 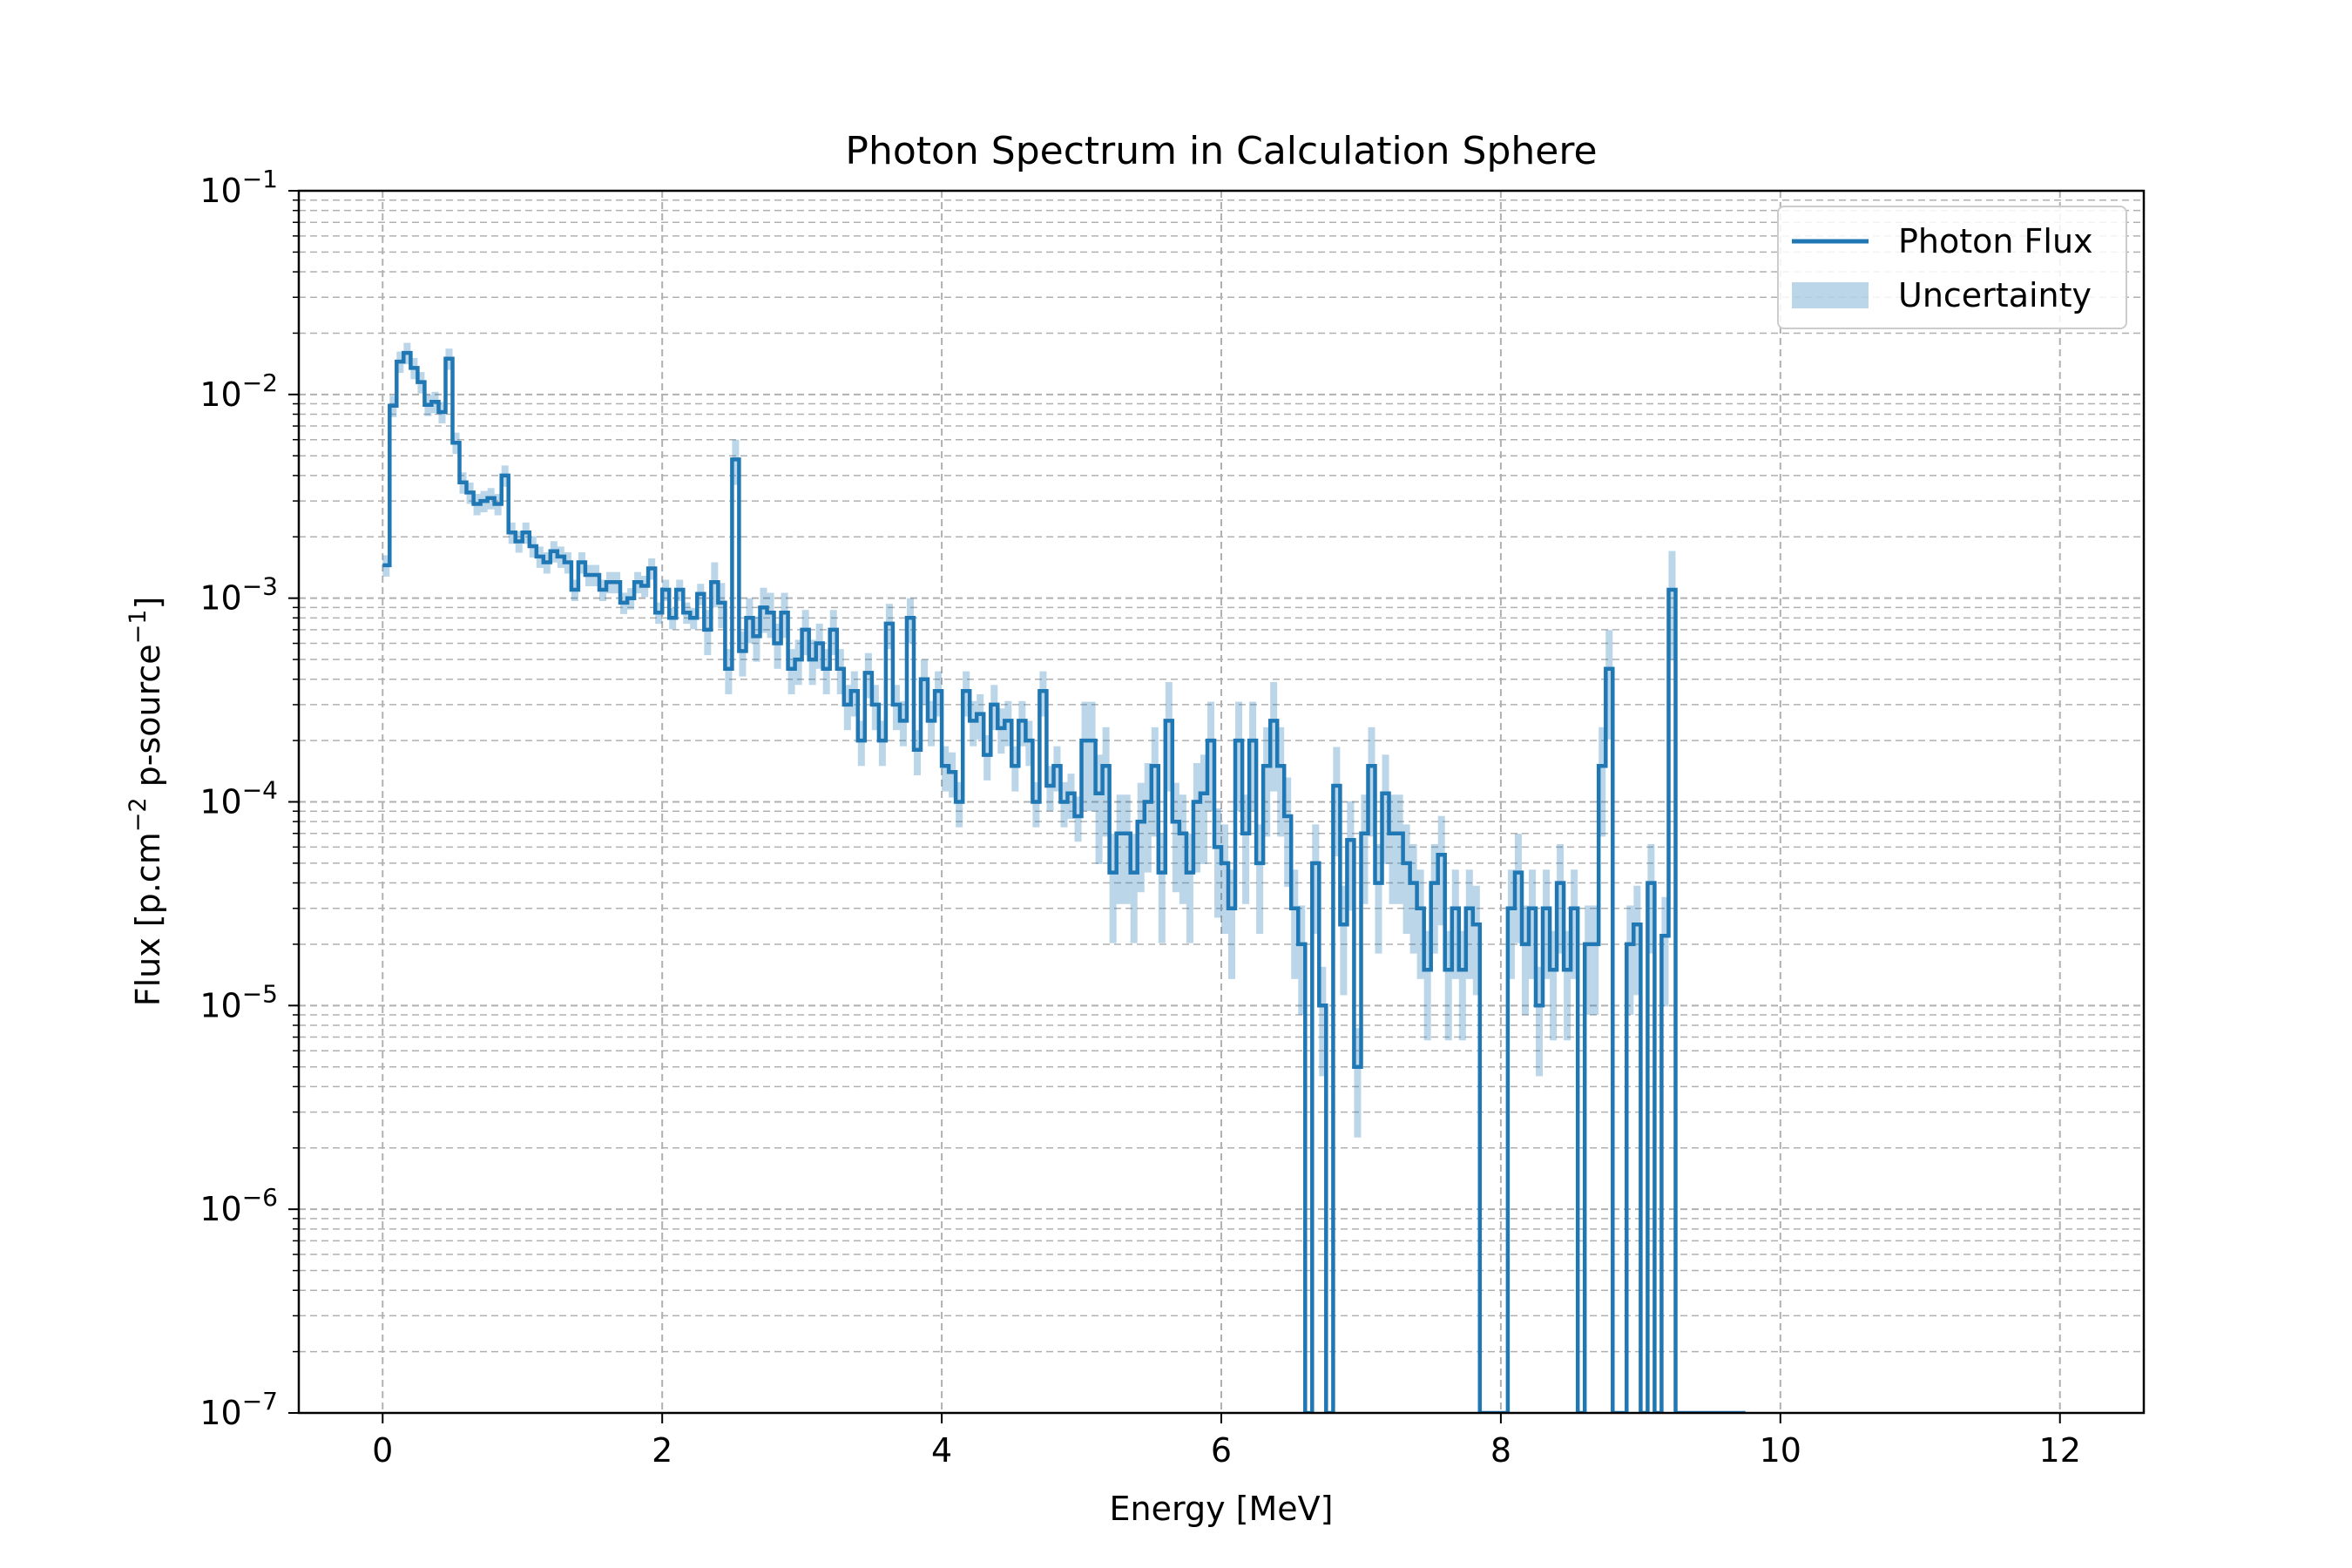 I want to click on y-tick-label: 10⁻⁷, so click(x=238, y=1409).